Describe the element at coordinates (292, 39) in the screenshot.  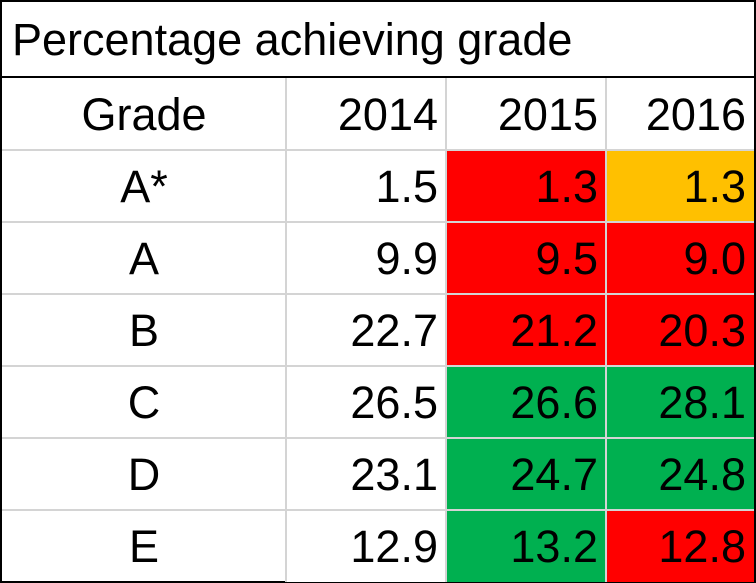
I see `table-title: Percentage achieving grade` at that location.